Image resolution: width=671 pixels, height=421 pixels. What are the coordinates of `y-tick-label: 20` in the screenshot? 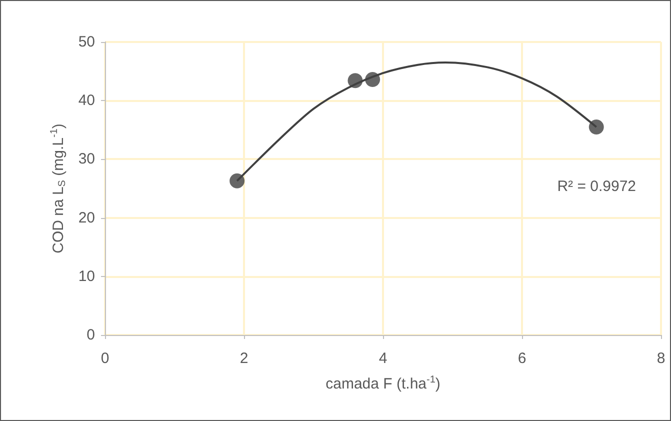 It's located at (86, 217).